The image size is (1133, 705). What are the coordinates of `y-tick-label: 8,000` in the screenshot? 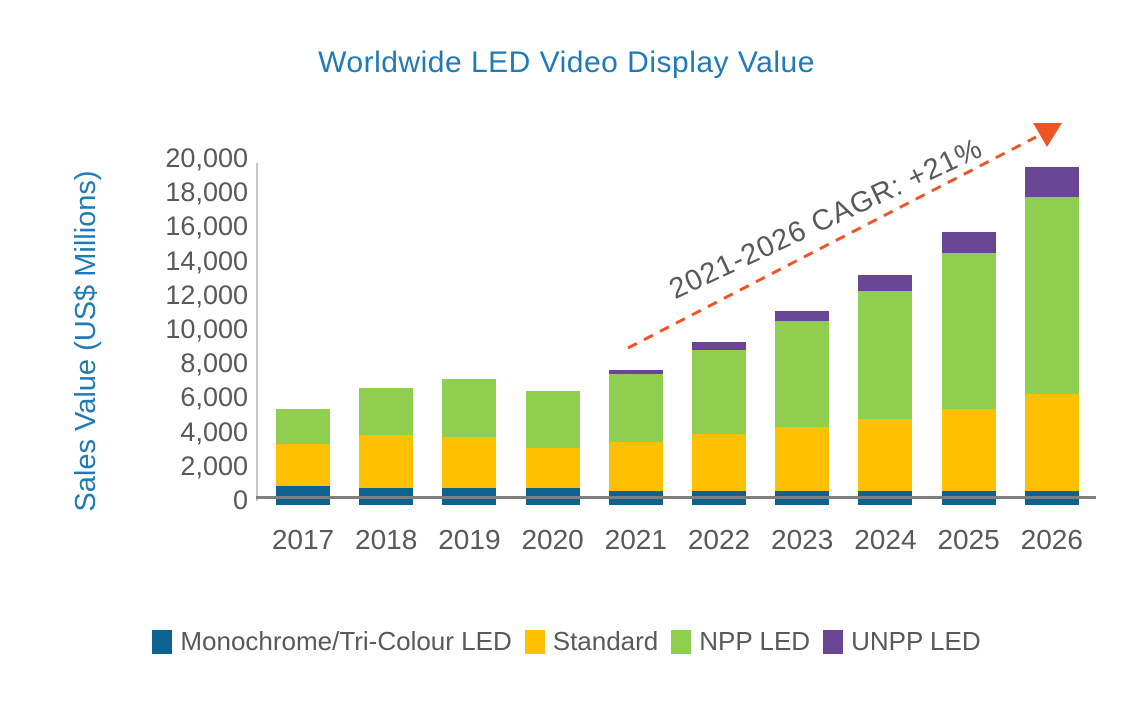 It's located at (214, 363).